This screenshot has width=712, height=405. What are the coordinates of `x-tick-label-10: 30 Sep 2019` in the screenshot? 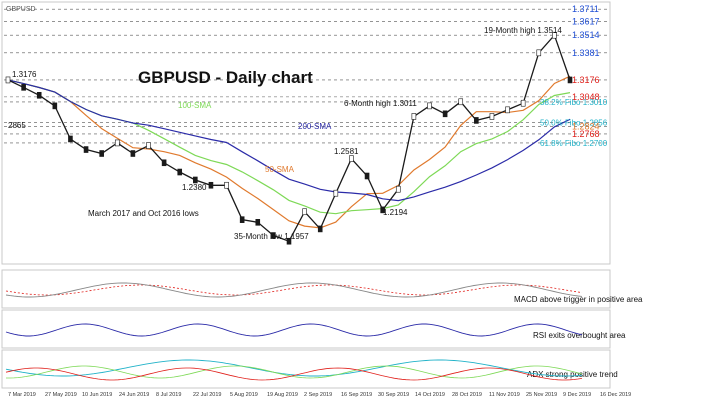 It's located at (393, 395).